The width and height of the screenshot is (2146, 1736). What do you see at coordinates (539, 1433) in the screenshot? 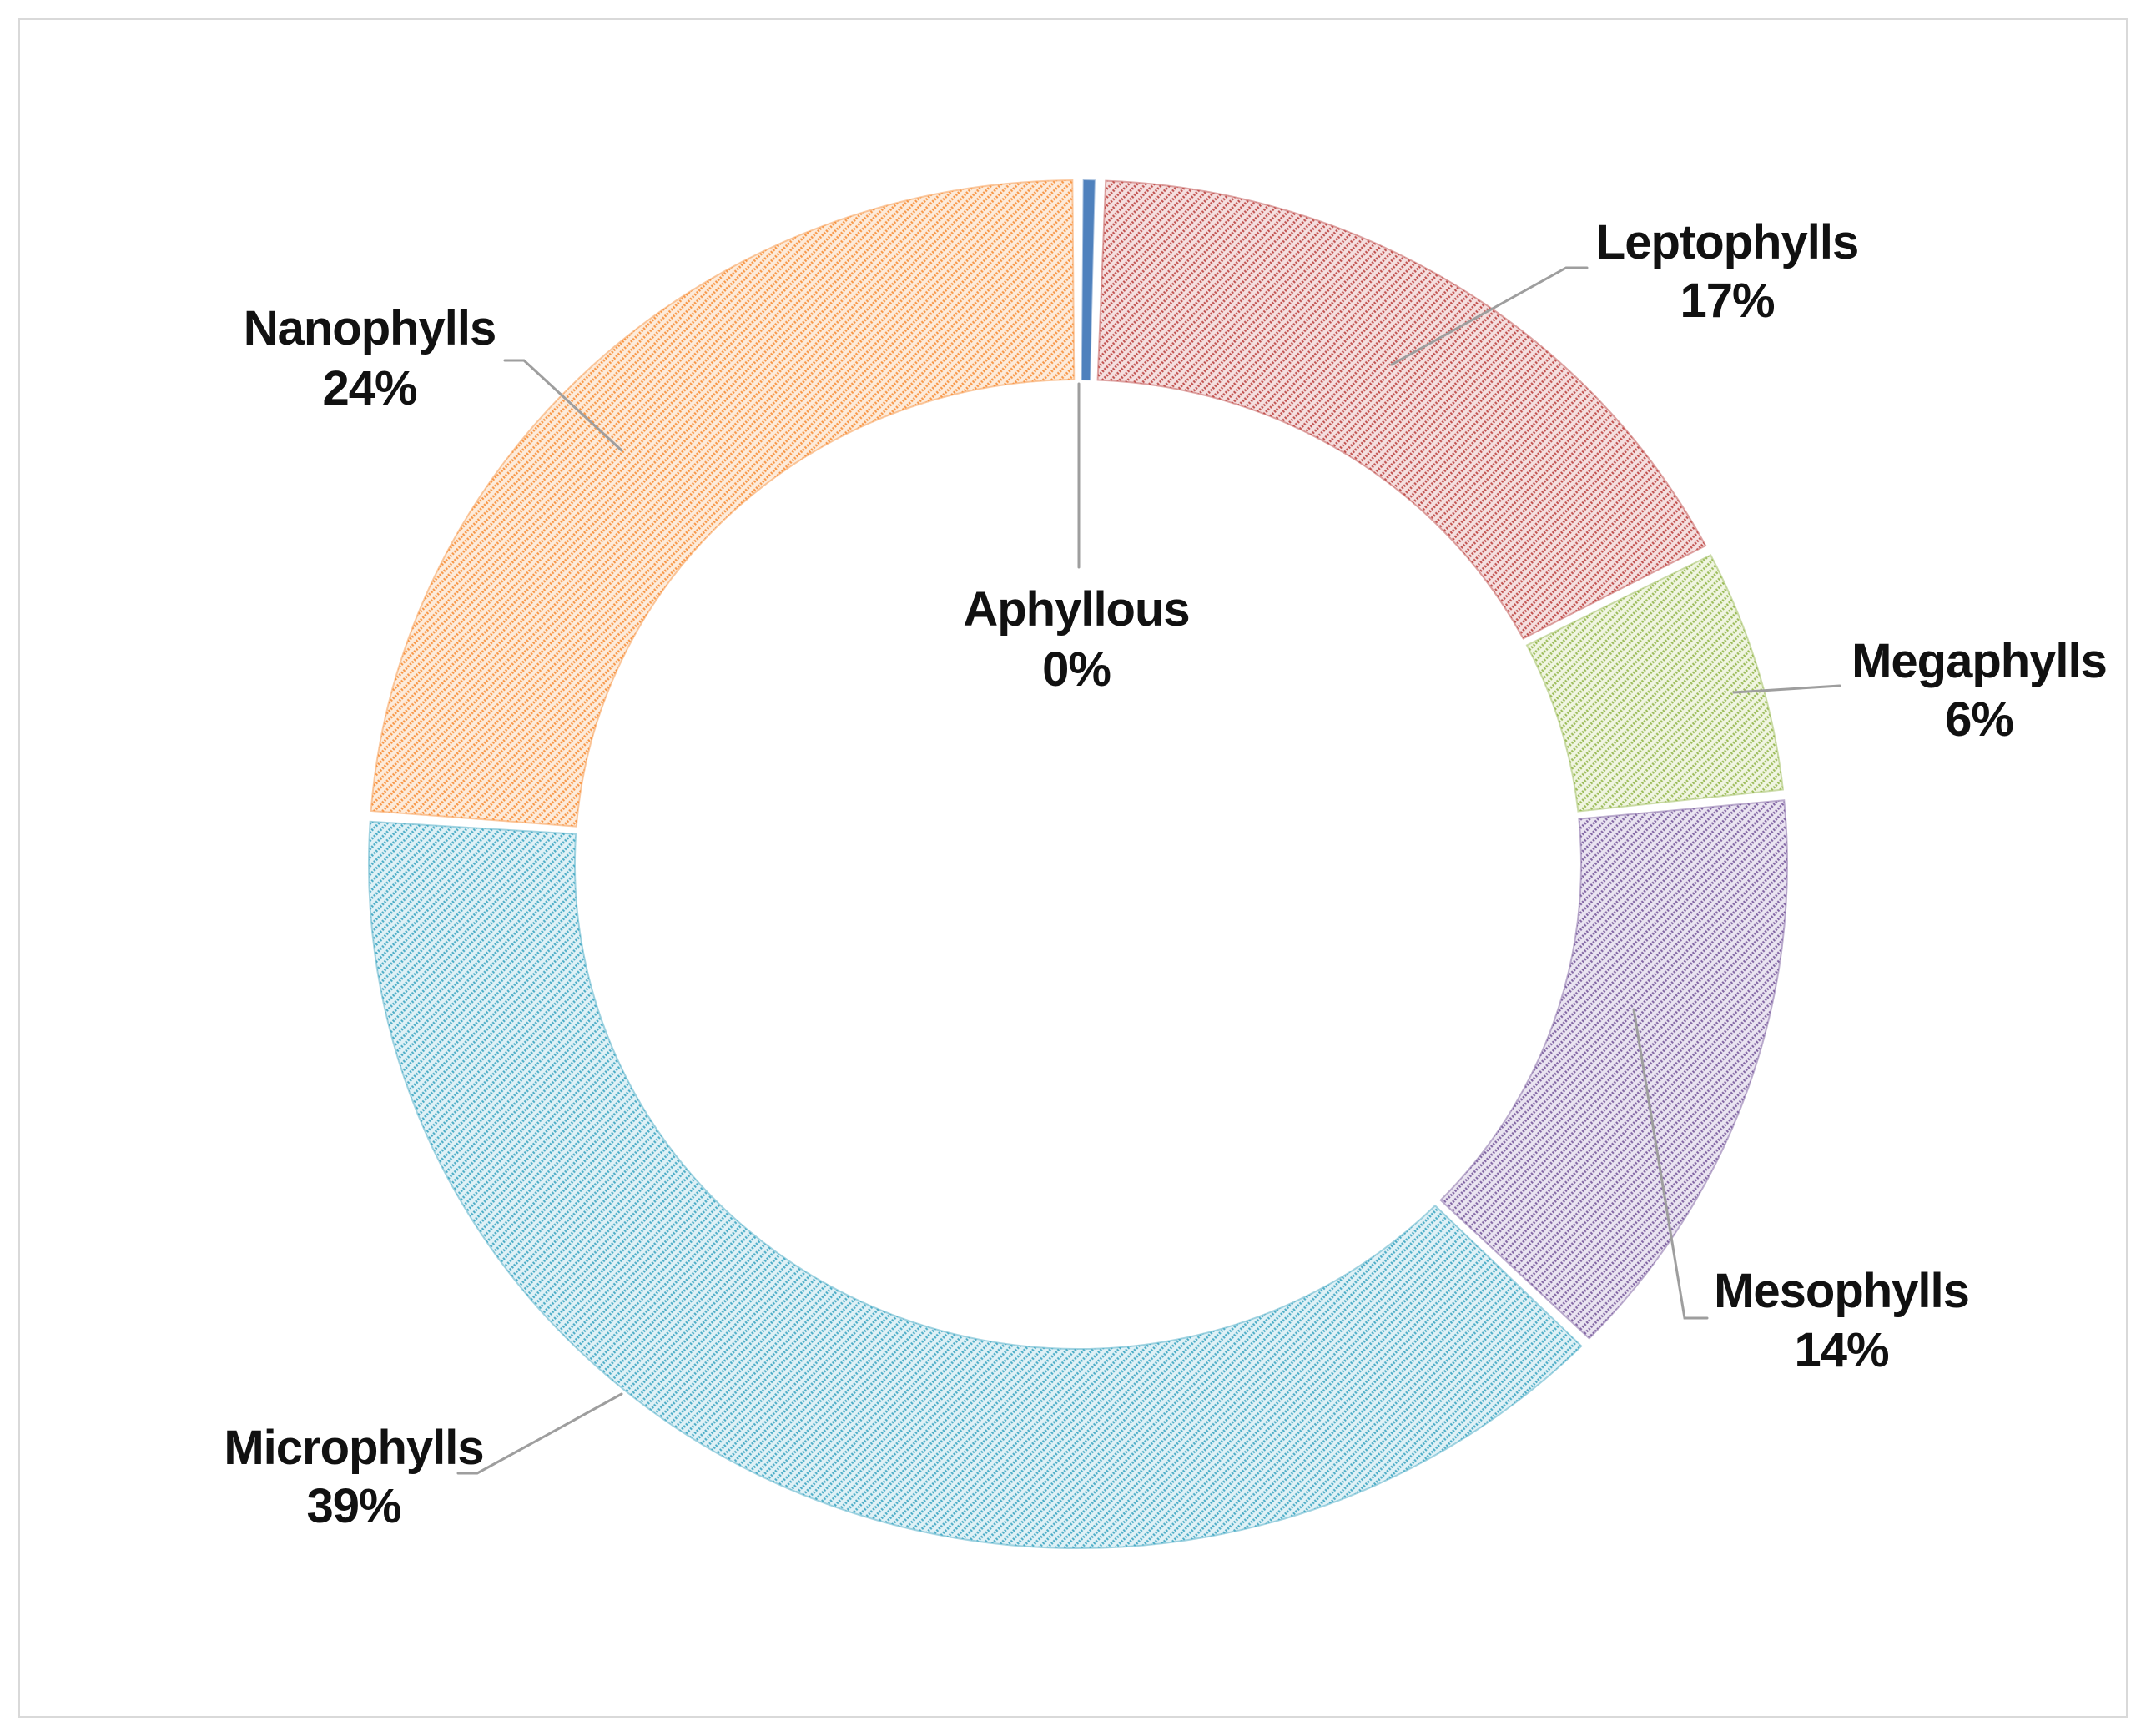
I see `leader-microphylls` at bounding box center [539, 1433].